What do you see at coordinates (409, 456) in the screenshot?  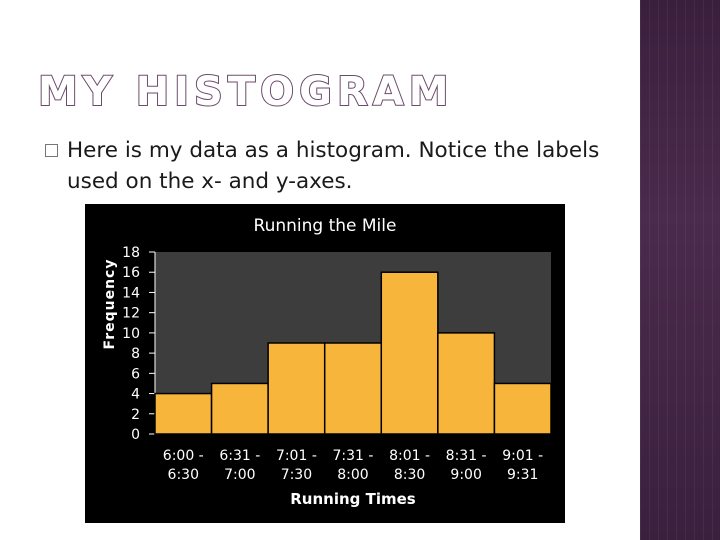 I see `x-tick-label: 8:01 -` at bounding box center [409, 456].